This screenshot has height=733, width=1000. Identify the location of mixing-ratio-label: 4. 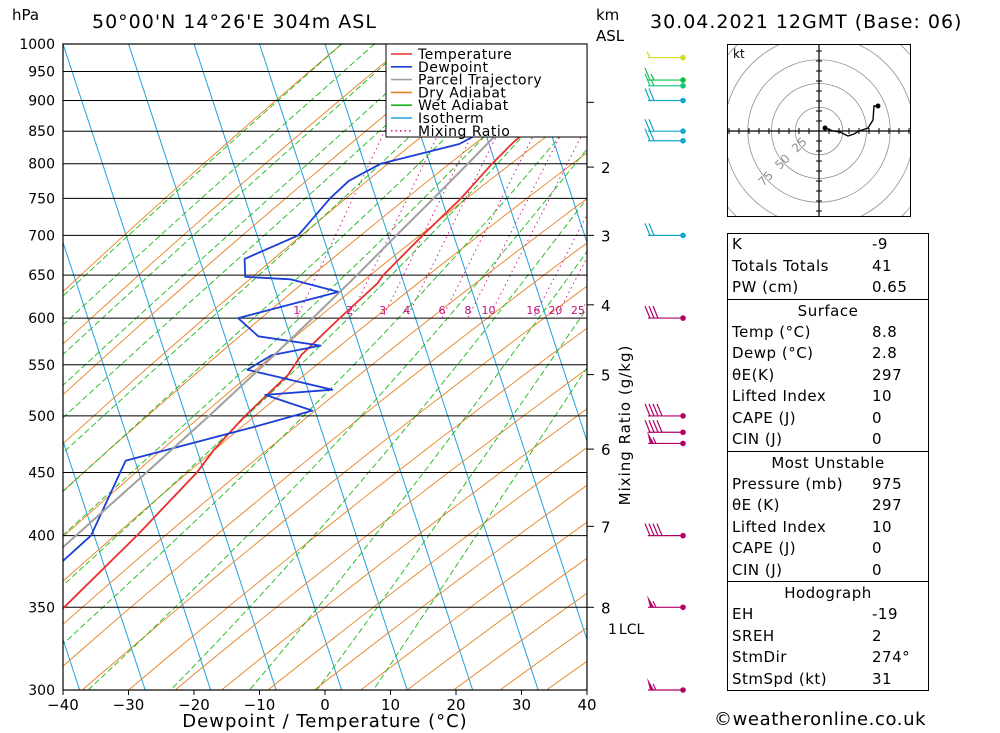
(406, 310).